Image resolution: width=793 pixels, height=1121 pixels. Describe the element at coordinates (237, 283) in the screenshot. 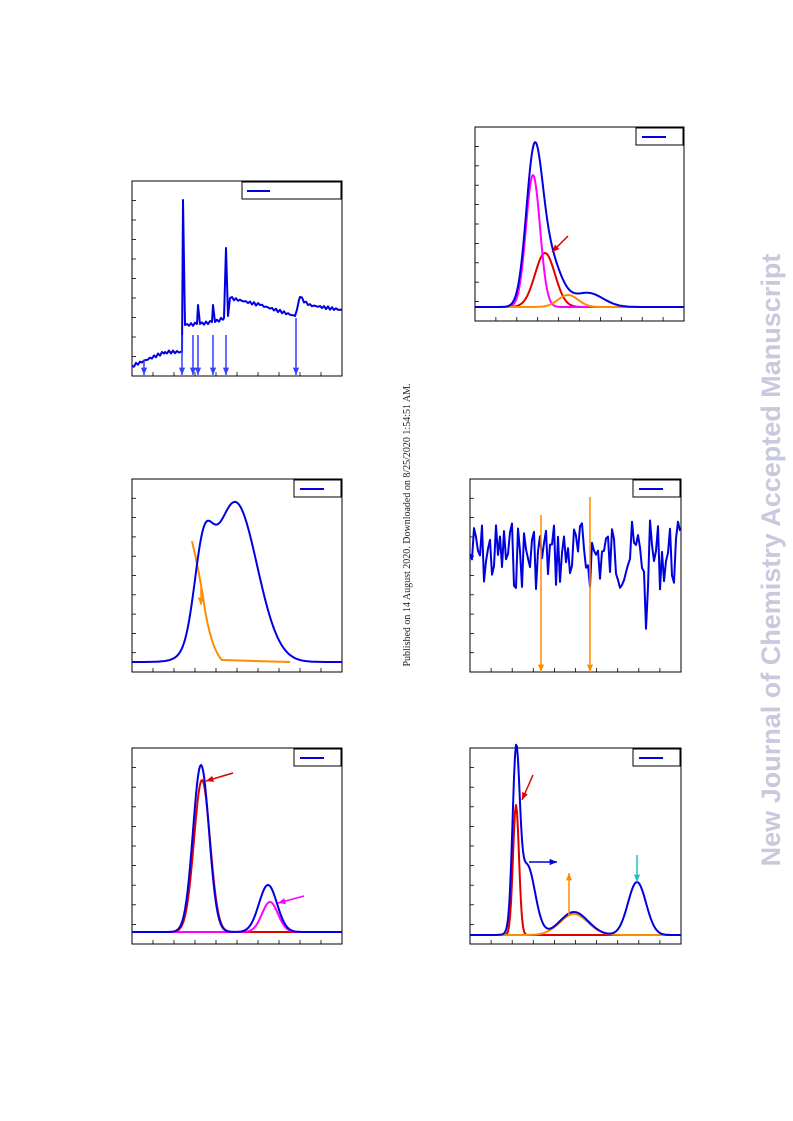

I see `line-trace` at that location.